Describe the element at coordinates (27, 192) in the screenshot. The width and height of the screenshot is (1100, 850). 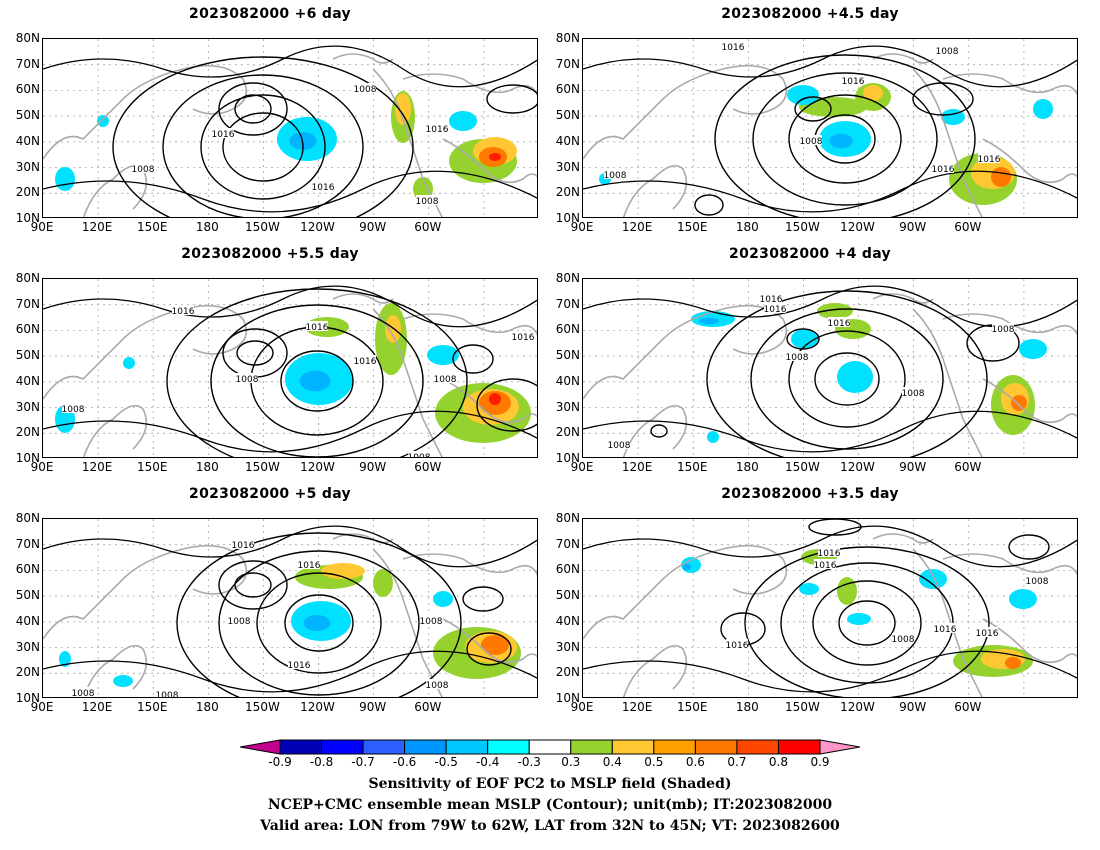
I see `y-tick-label: 20N` at that location.